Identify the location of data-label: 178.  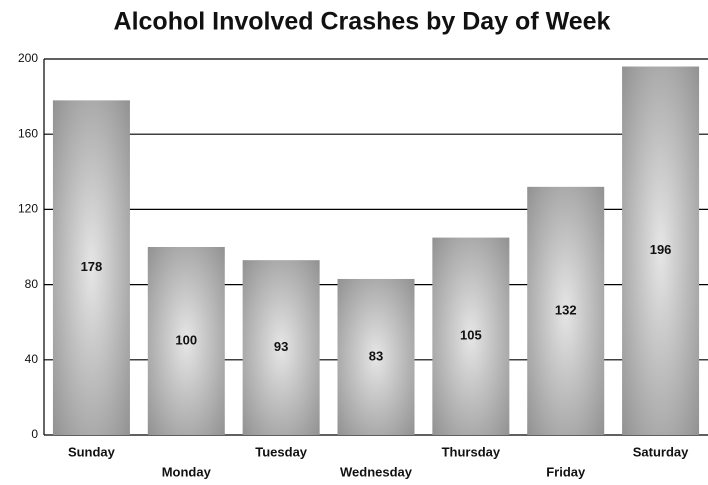
(92, 266).